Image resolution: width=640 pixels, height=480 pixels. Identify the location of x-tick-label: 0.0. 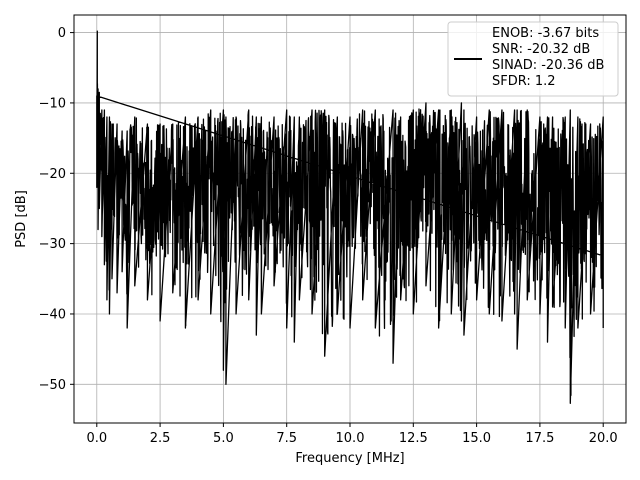
(96, 438).